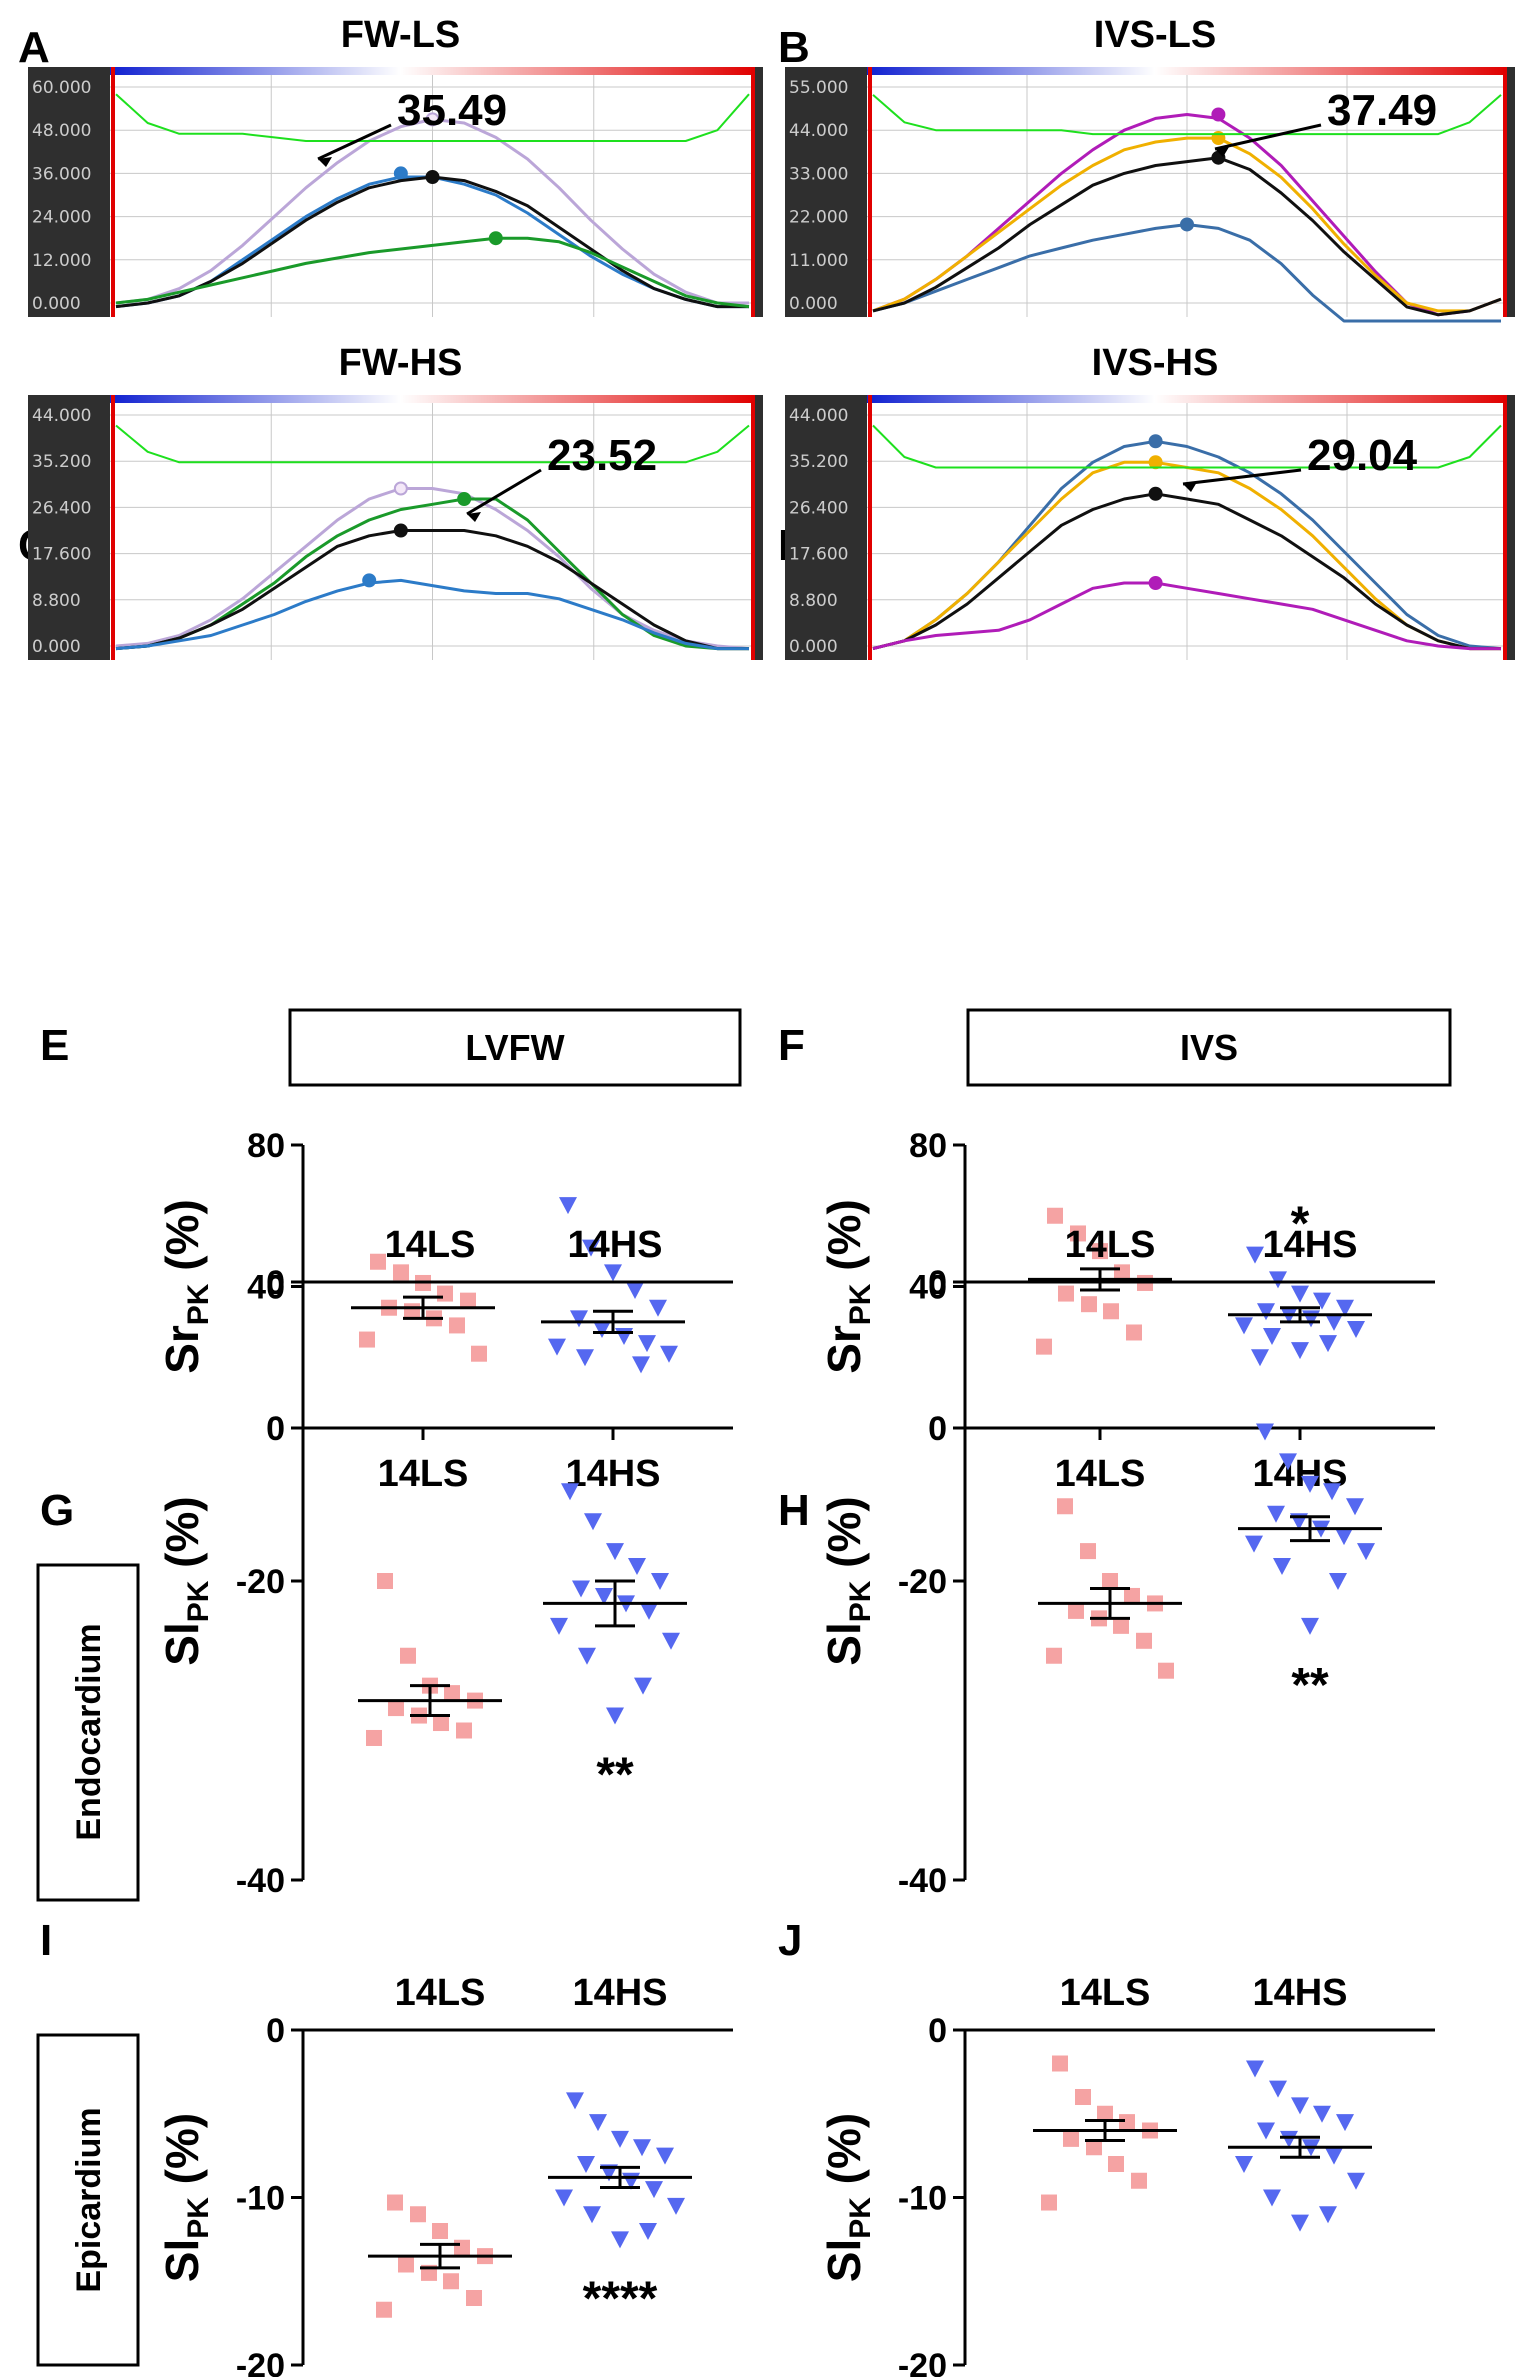 This screenshot has height=2377, width=1527. I want to click on series-line-blue, so click(432, 614).